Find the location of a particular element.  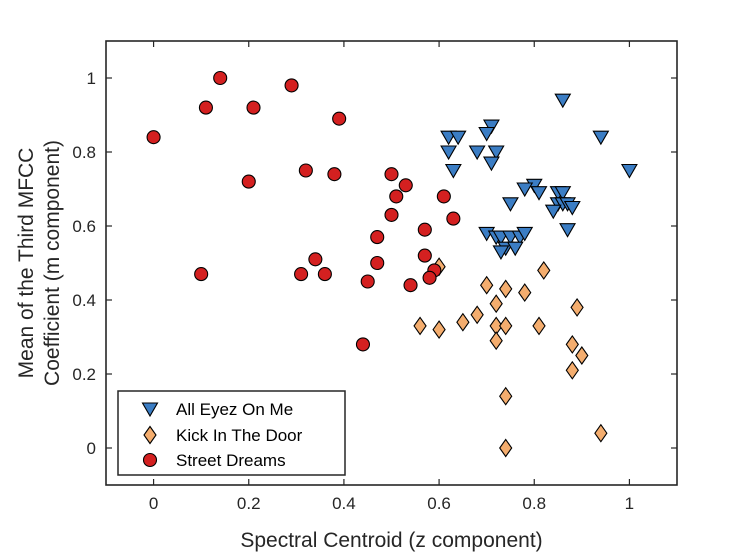

x-tick-label: 0.8 is located at coordinates (534, 503).